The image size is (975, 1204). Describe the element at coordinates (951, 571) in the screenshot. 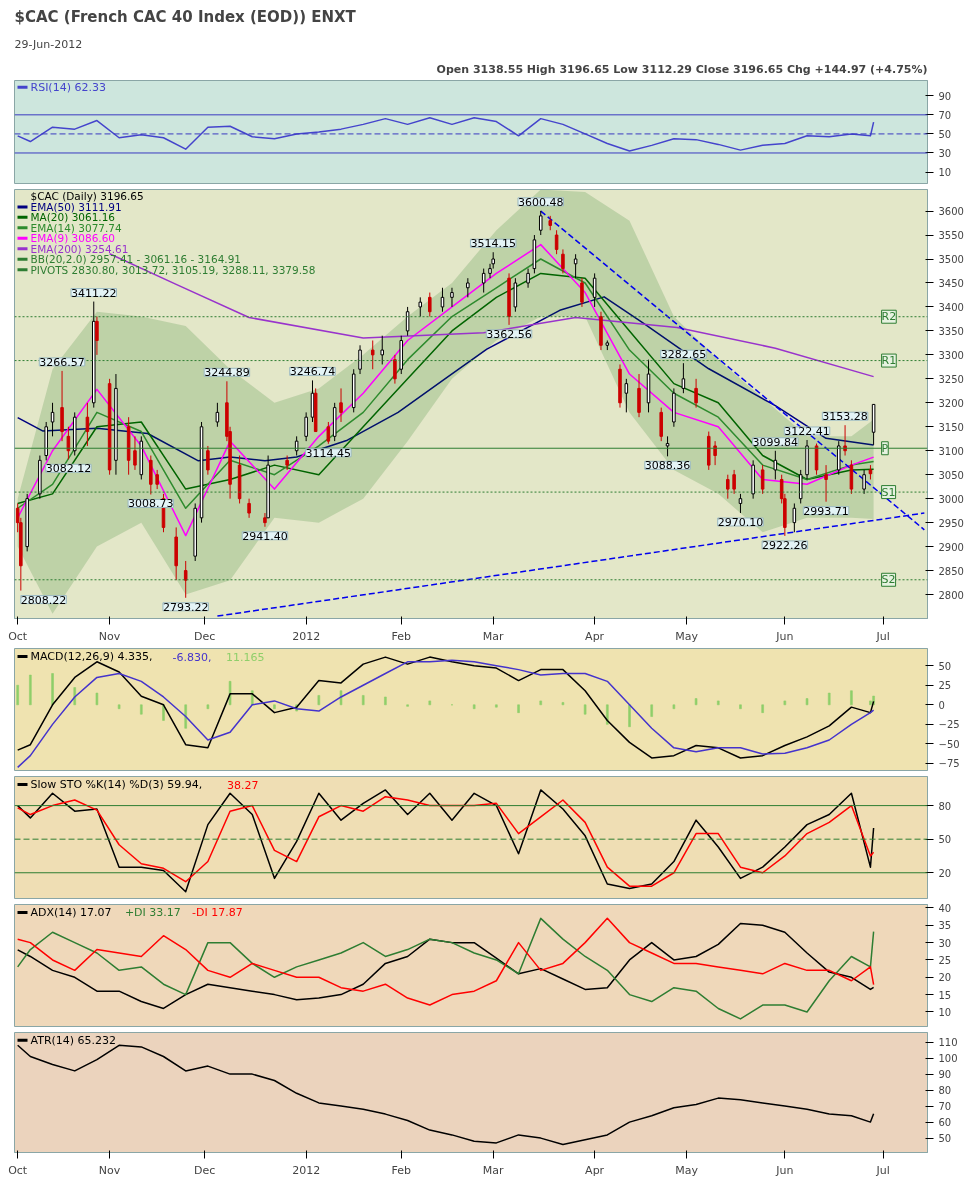

I see `y-tick-label: 2850` at that location.